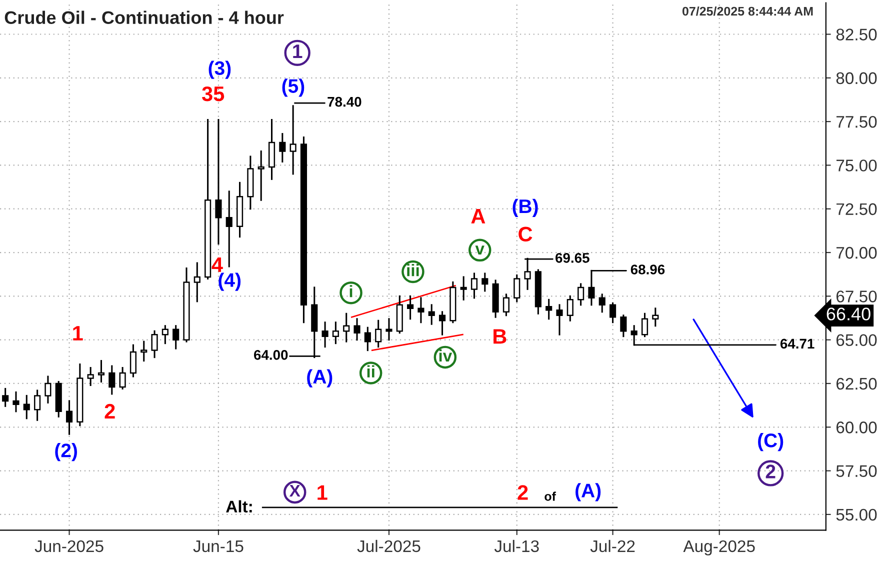 This screenshot has height=564, width=890. I want to click on y-tick-label: 77.50, so click(856, 122).